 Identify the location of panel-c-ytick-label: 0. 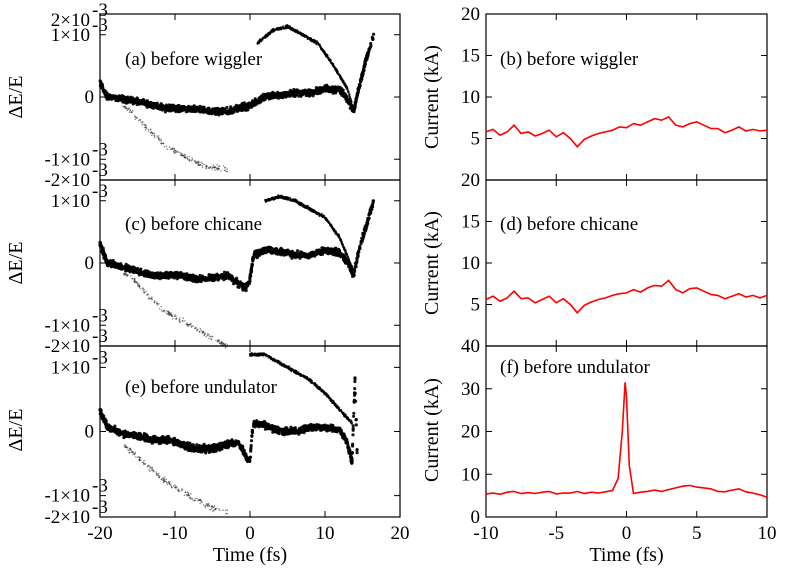
(90, 263).